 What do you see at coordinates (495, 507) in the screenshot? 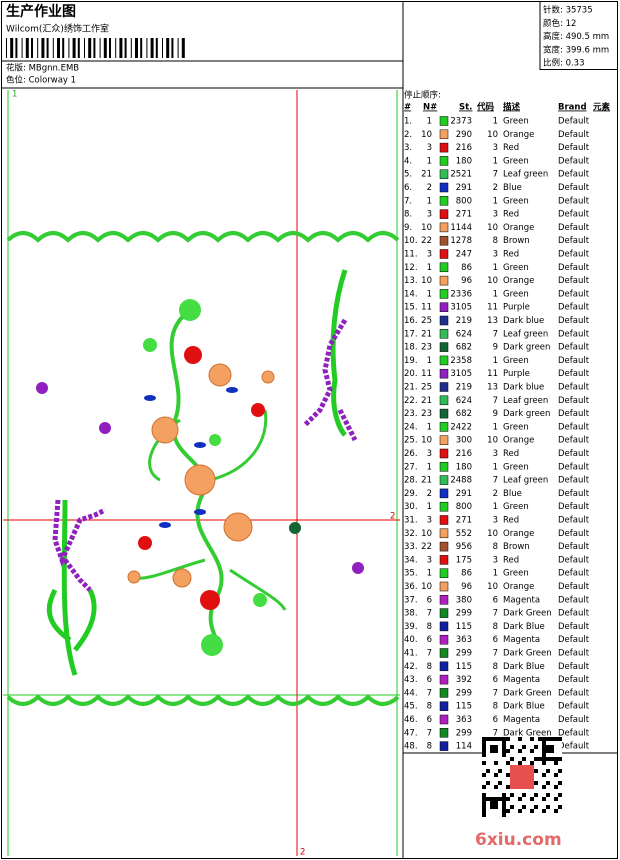
I see `code: 1` at bounding box center [495, 507].